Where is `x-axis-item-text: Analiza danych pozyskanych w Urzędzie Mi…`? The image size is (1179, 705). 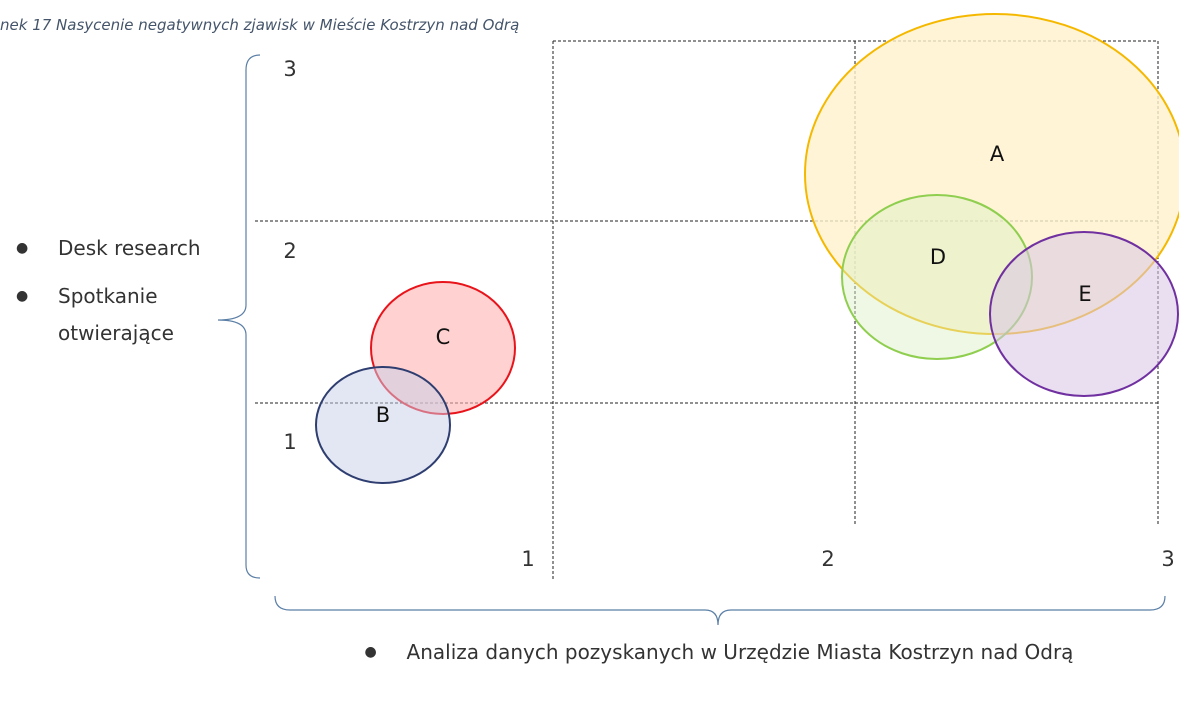 x-axis-item-text: Analiza danych pozyskanych w Urzędzie Mi… is located at coordinates (740, 652).